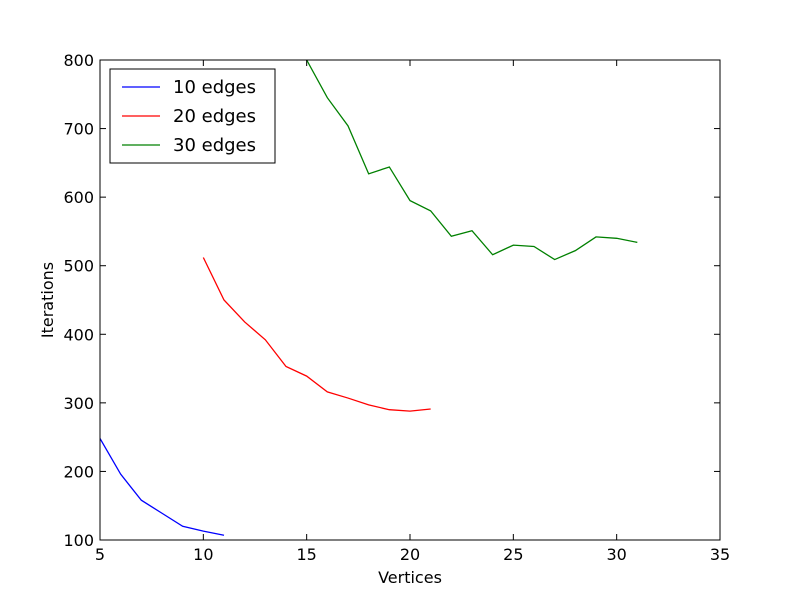 This screenshot has height=600, width=800. Describe the element at coordinates (78, 471) in the screenshot. I see `y-tick-label: 200` at that location.